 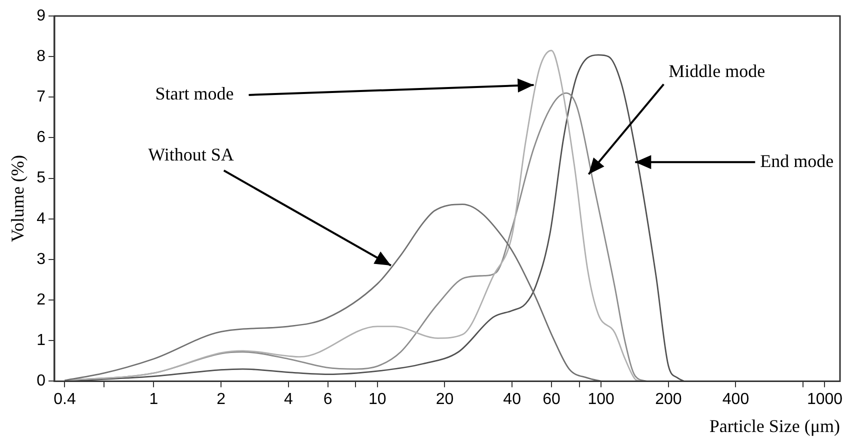 What do you see at coordinates (65, 399) in the screenshot?
I see `x-tick-label: 0.4` at bounding box center [65, 399].